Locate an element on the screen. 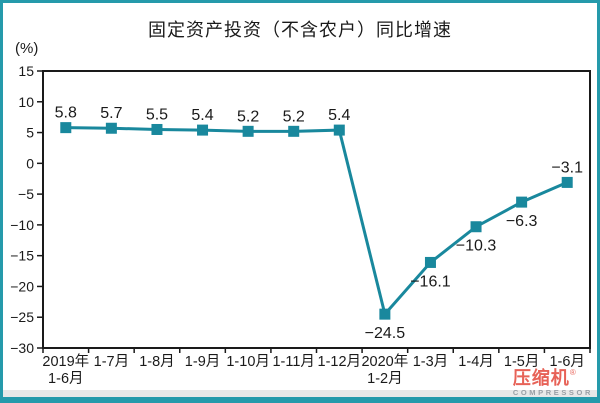 Image resolution: width=600 pixels, height=403 pixels. x-axis-tick-label: 1-10月 is located at coordinates (248, 362).